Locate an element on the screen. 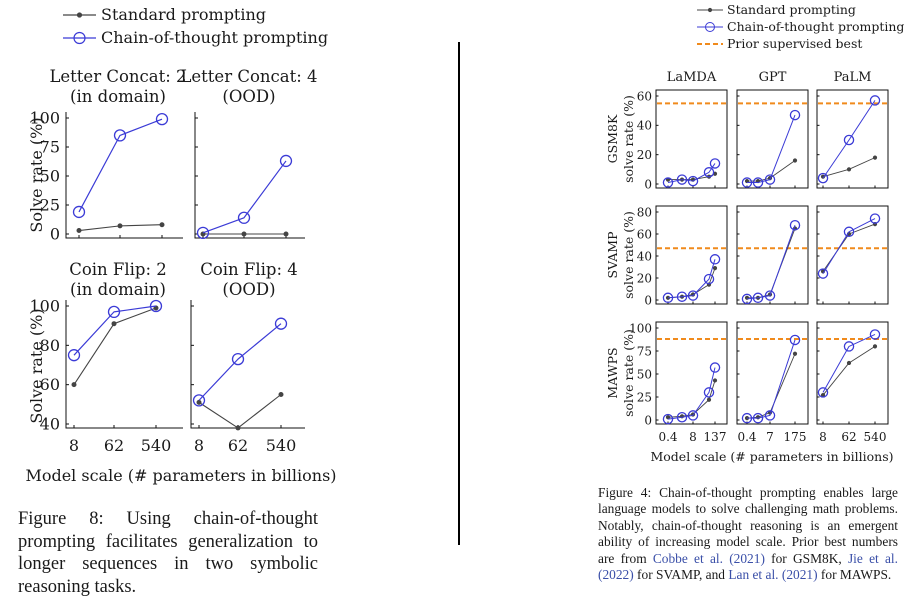  row-label: SVAMP is located at coordinates (612, 255).